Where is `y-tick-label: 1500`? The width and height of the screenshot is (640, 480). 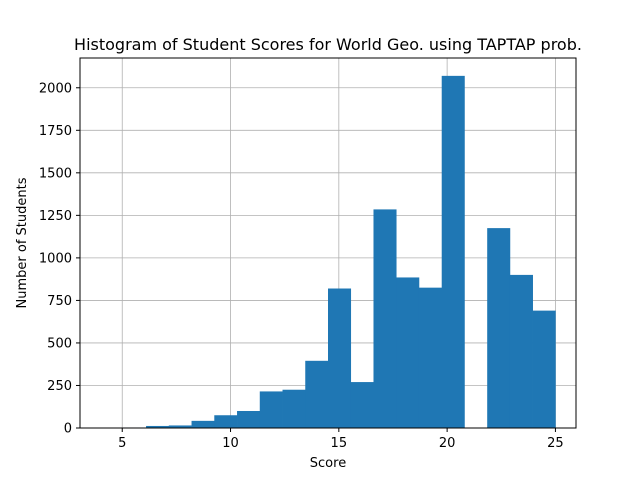
y-tick-label: 1500 is located at coordinates (55, 173).